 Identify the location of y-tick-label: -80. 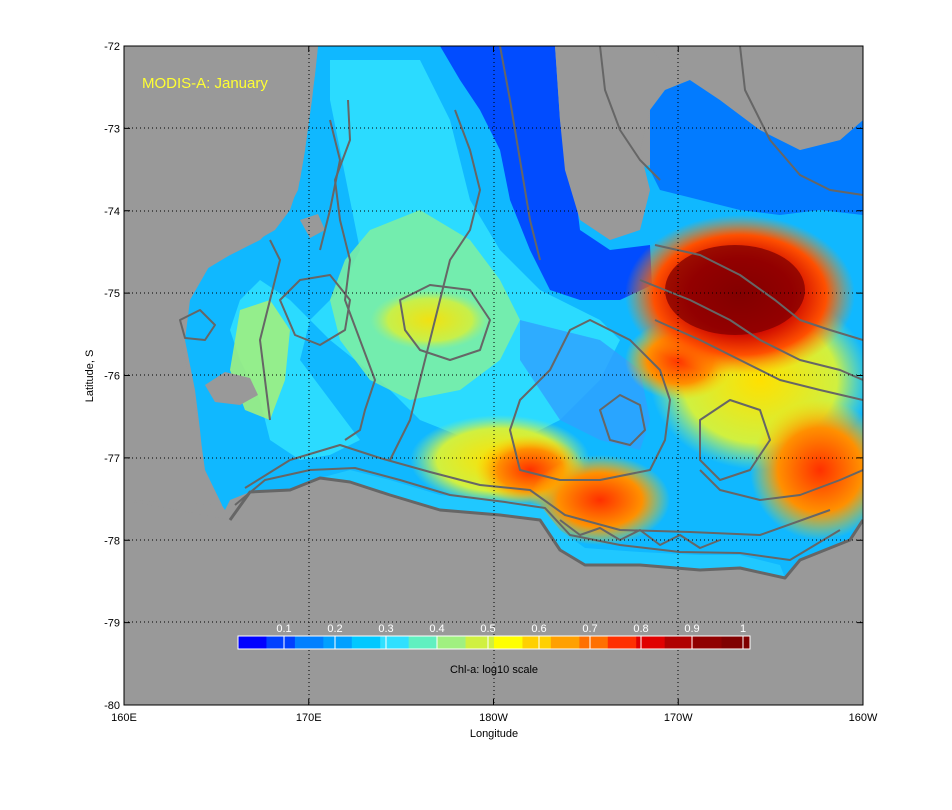
(112, 706).